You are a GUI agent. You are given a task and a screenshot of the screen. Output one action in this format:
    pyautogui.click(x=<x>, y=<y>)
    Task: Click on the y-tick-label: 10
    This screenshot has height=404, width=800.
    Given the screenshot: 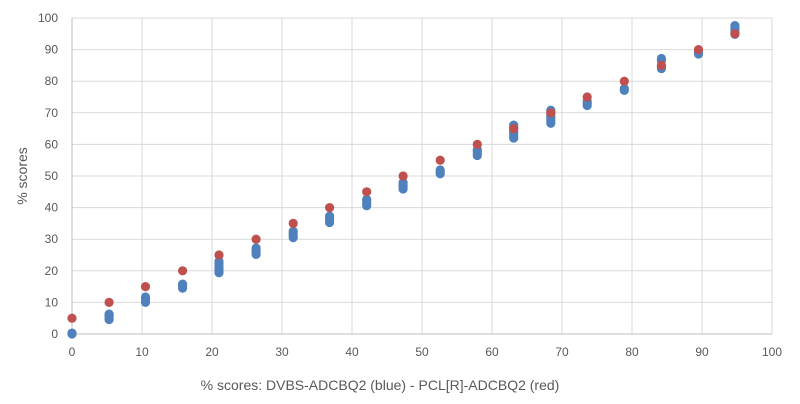 What is the action you would take?
    pyautogui.click(x=52, y=302)
    